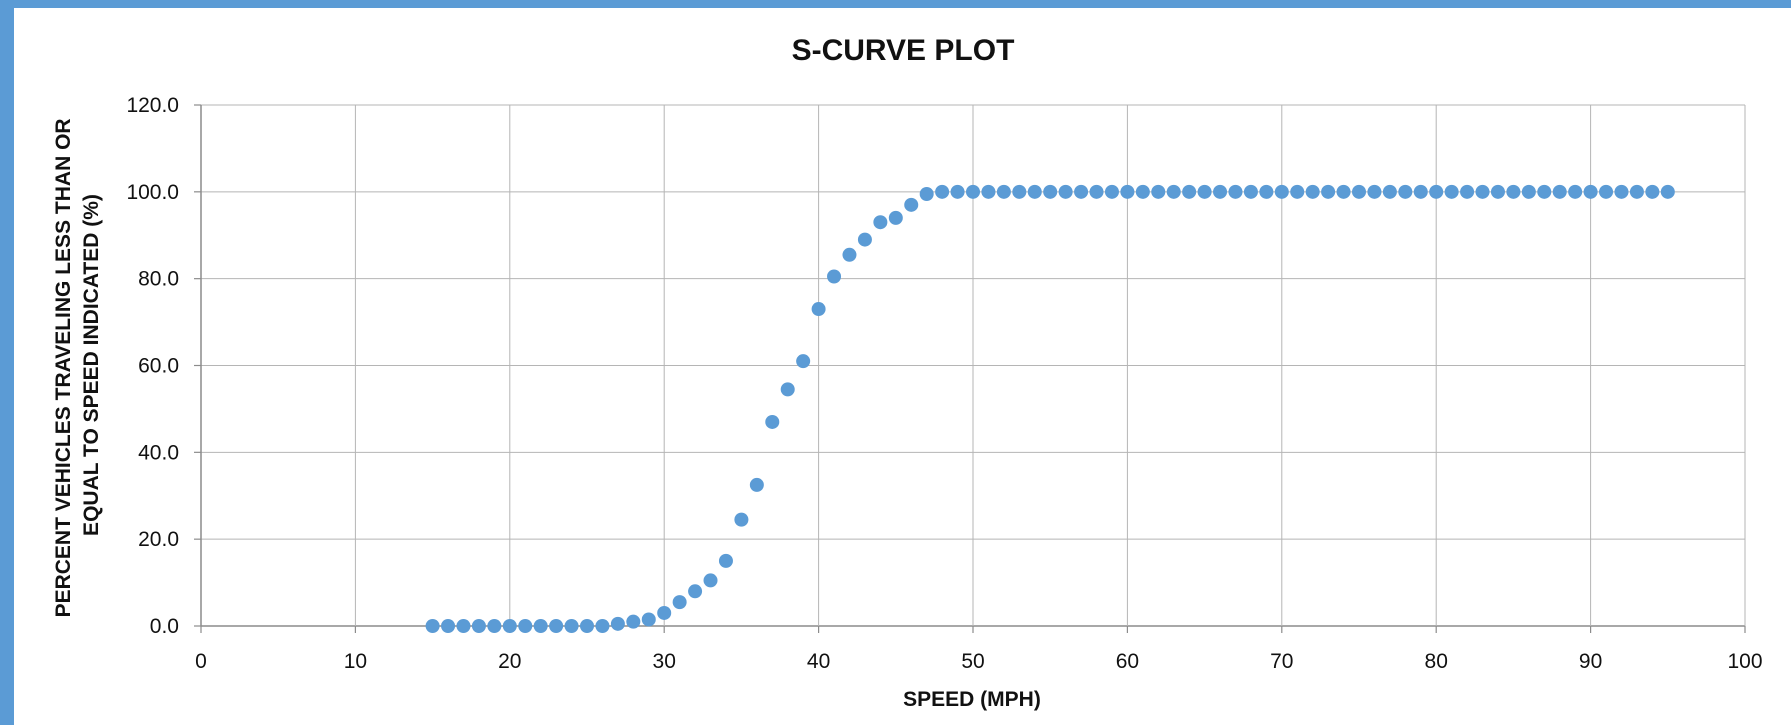 This screenshot has width=1791, height=725. Describe the element at coordinates (91, 365) in the screenshot. I see `y-axis-title-line-2: EQUAL TO SPEED INDICATED (%)` at that location.